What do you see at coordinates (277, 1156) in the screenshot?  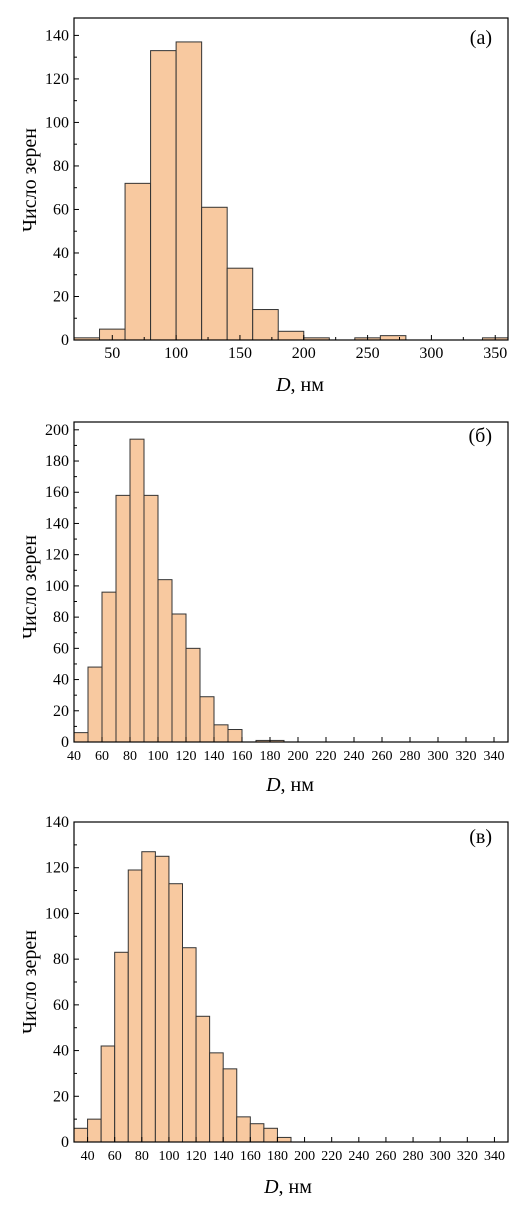 I see `xtick-label-c-7: 180` at bounding box center [277, 1156].